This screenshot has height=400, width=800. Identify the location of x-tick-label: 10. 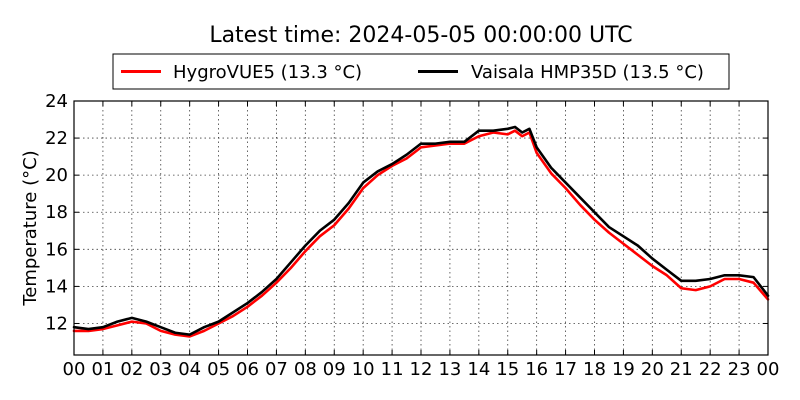
(363, 369).